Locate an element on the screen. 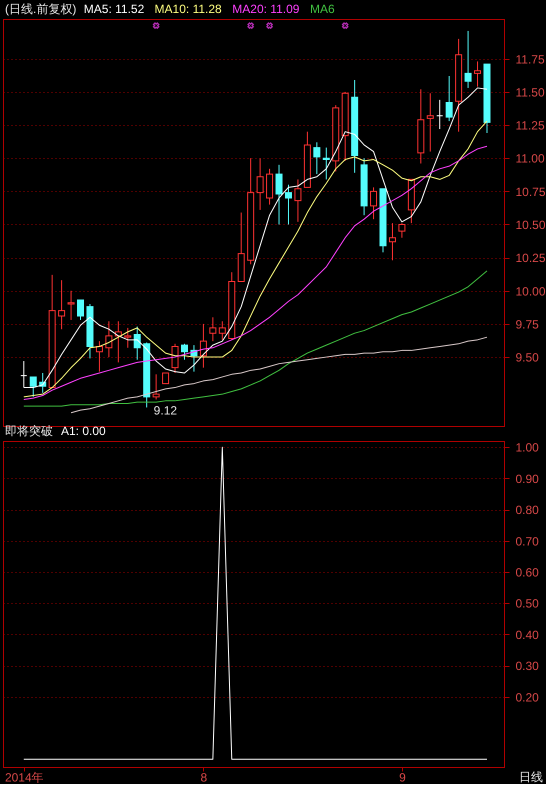  annotation: 9.12 is located at coordinates (166, 410).